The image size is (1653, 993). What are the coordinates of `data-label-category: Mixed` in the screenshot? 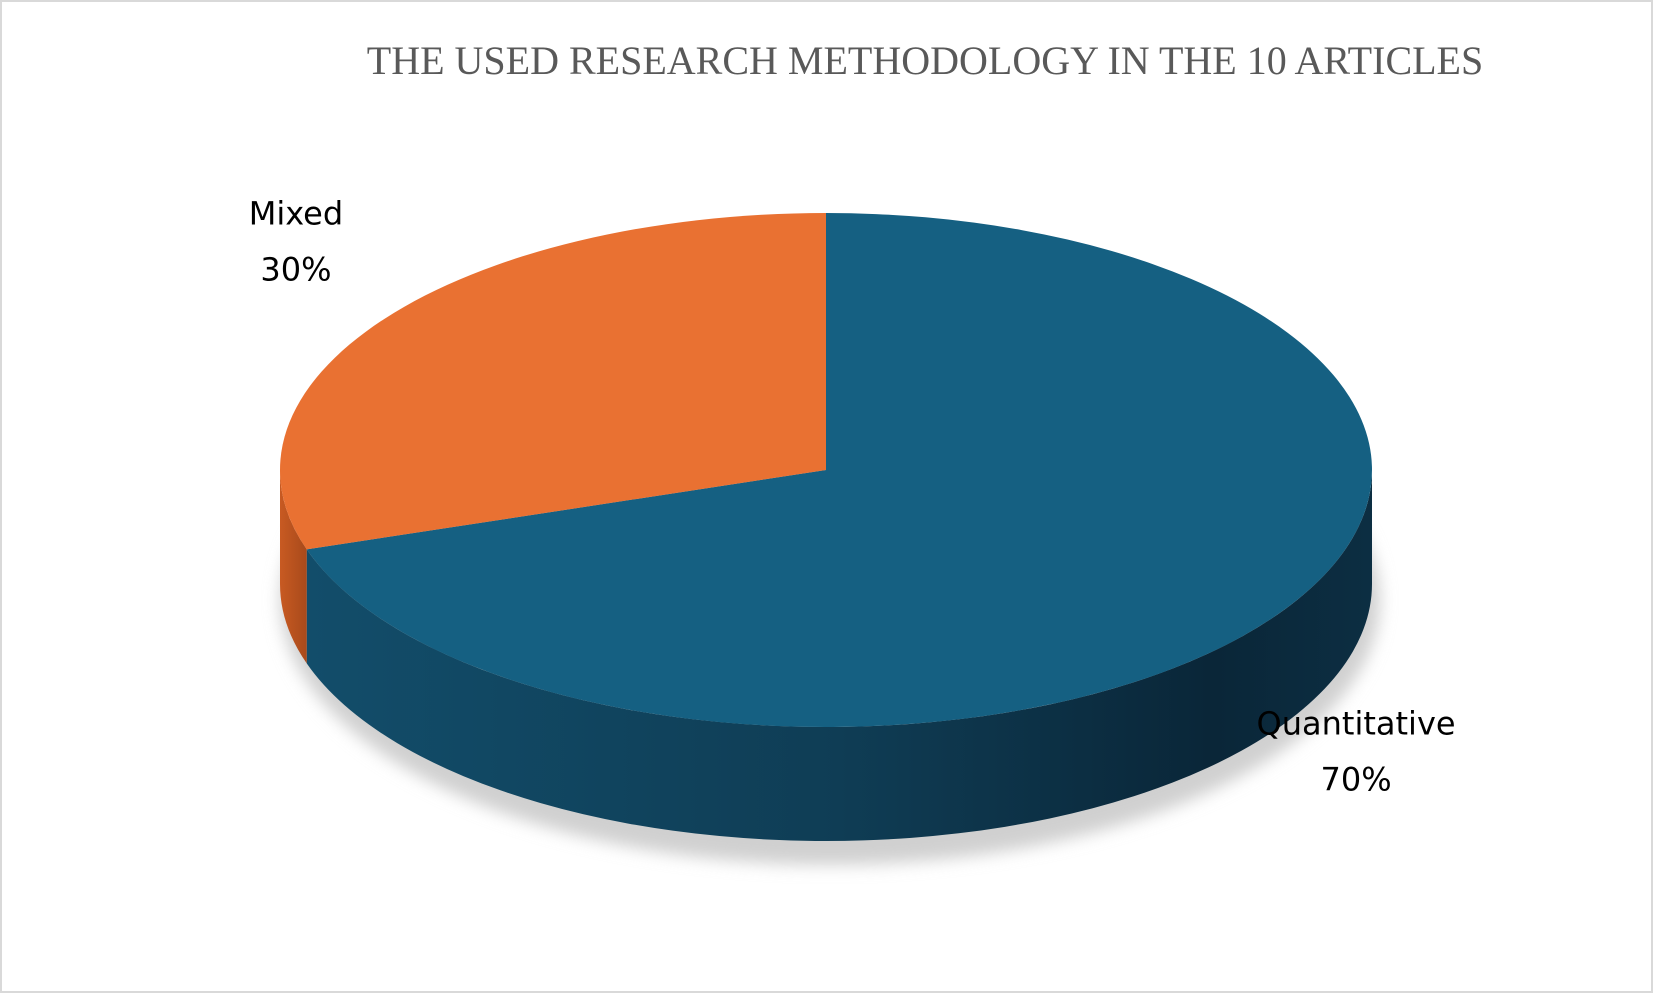 It's located at (296, 213).